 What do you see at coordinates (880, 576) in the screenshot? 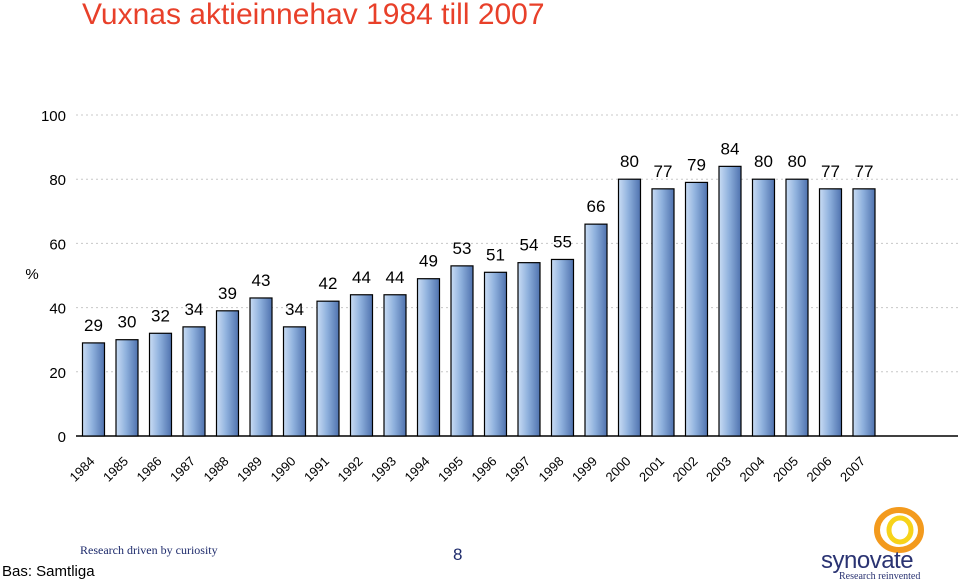
I see `logo-subtitle: Research reinvented` at bounding box center [880, 576].